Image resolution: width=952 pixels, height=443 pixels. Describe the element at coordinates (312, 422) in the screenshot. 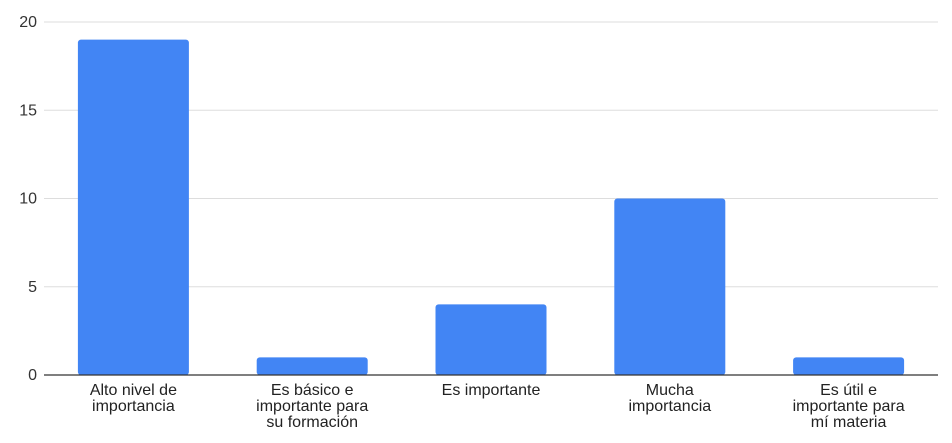

I see `x-tick-label-line: su formación` at that location.